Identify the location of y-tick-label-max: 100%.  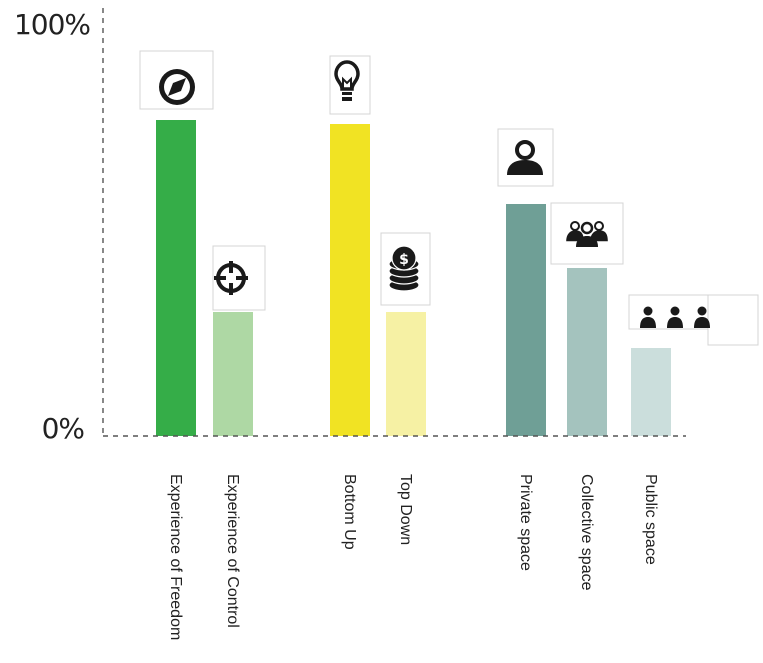
(52, 24).